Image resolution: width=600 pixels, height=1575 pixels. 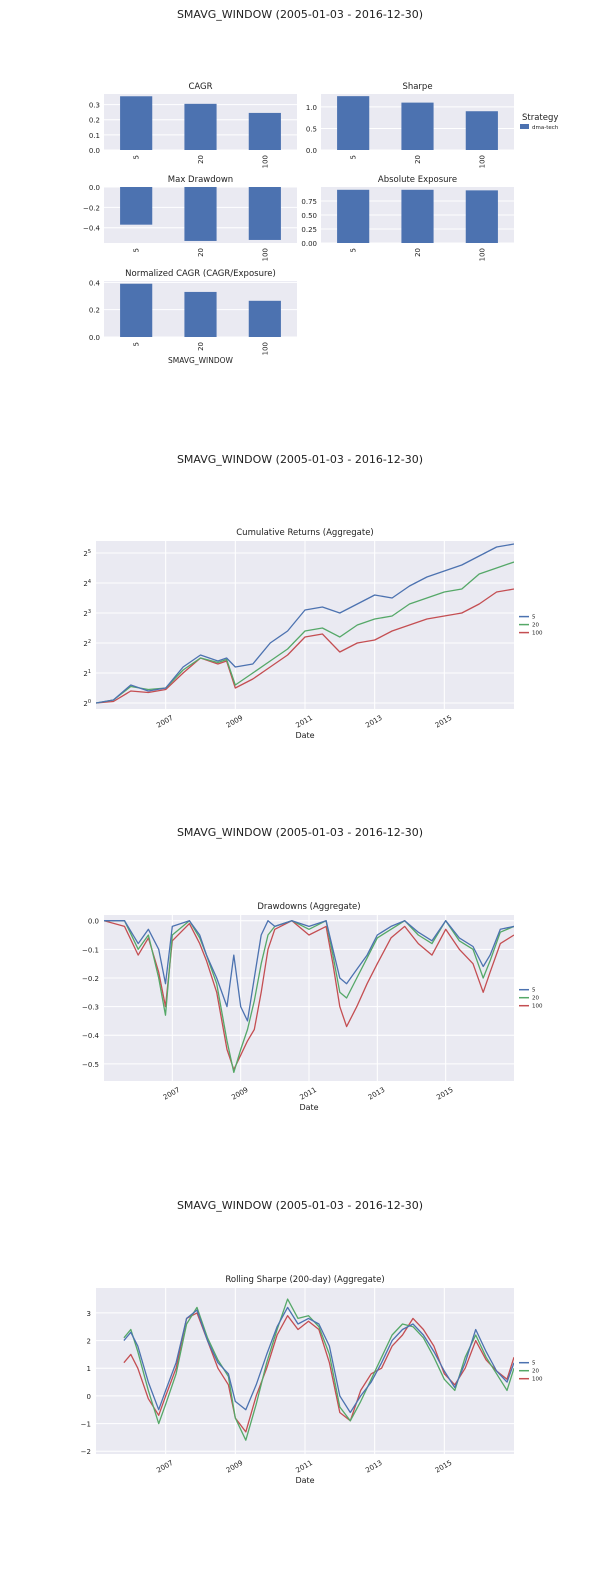 I want to click on x-tick-label: 2009, so click(x=234, y=722).